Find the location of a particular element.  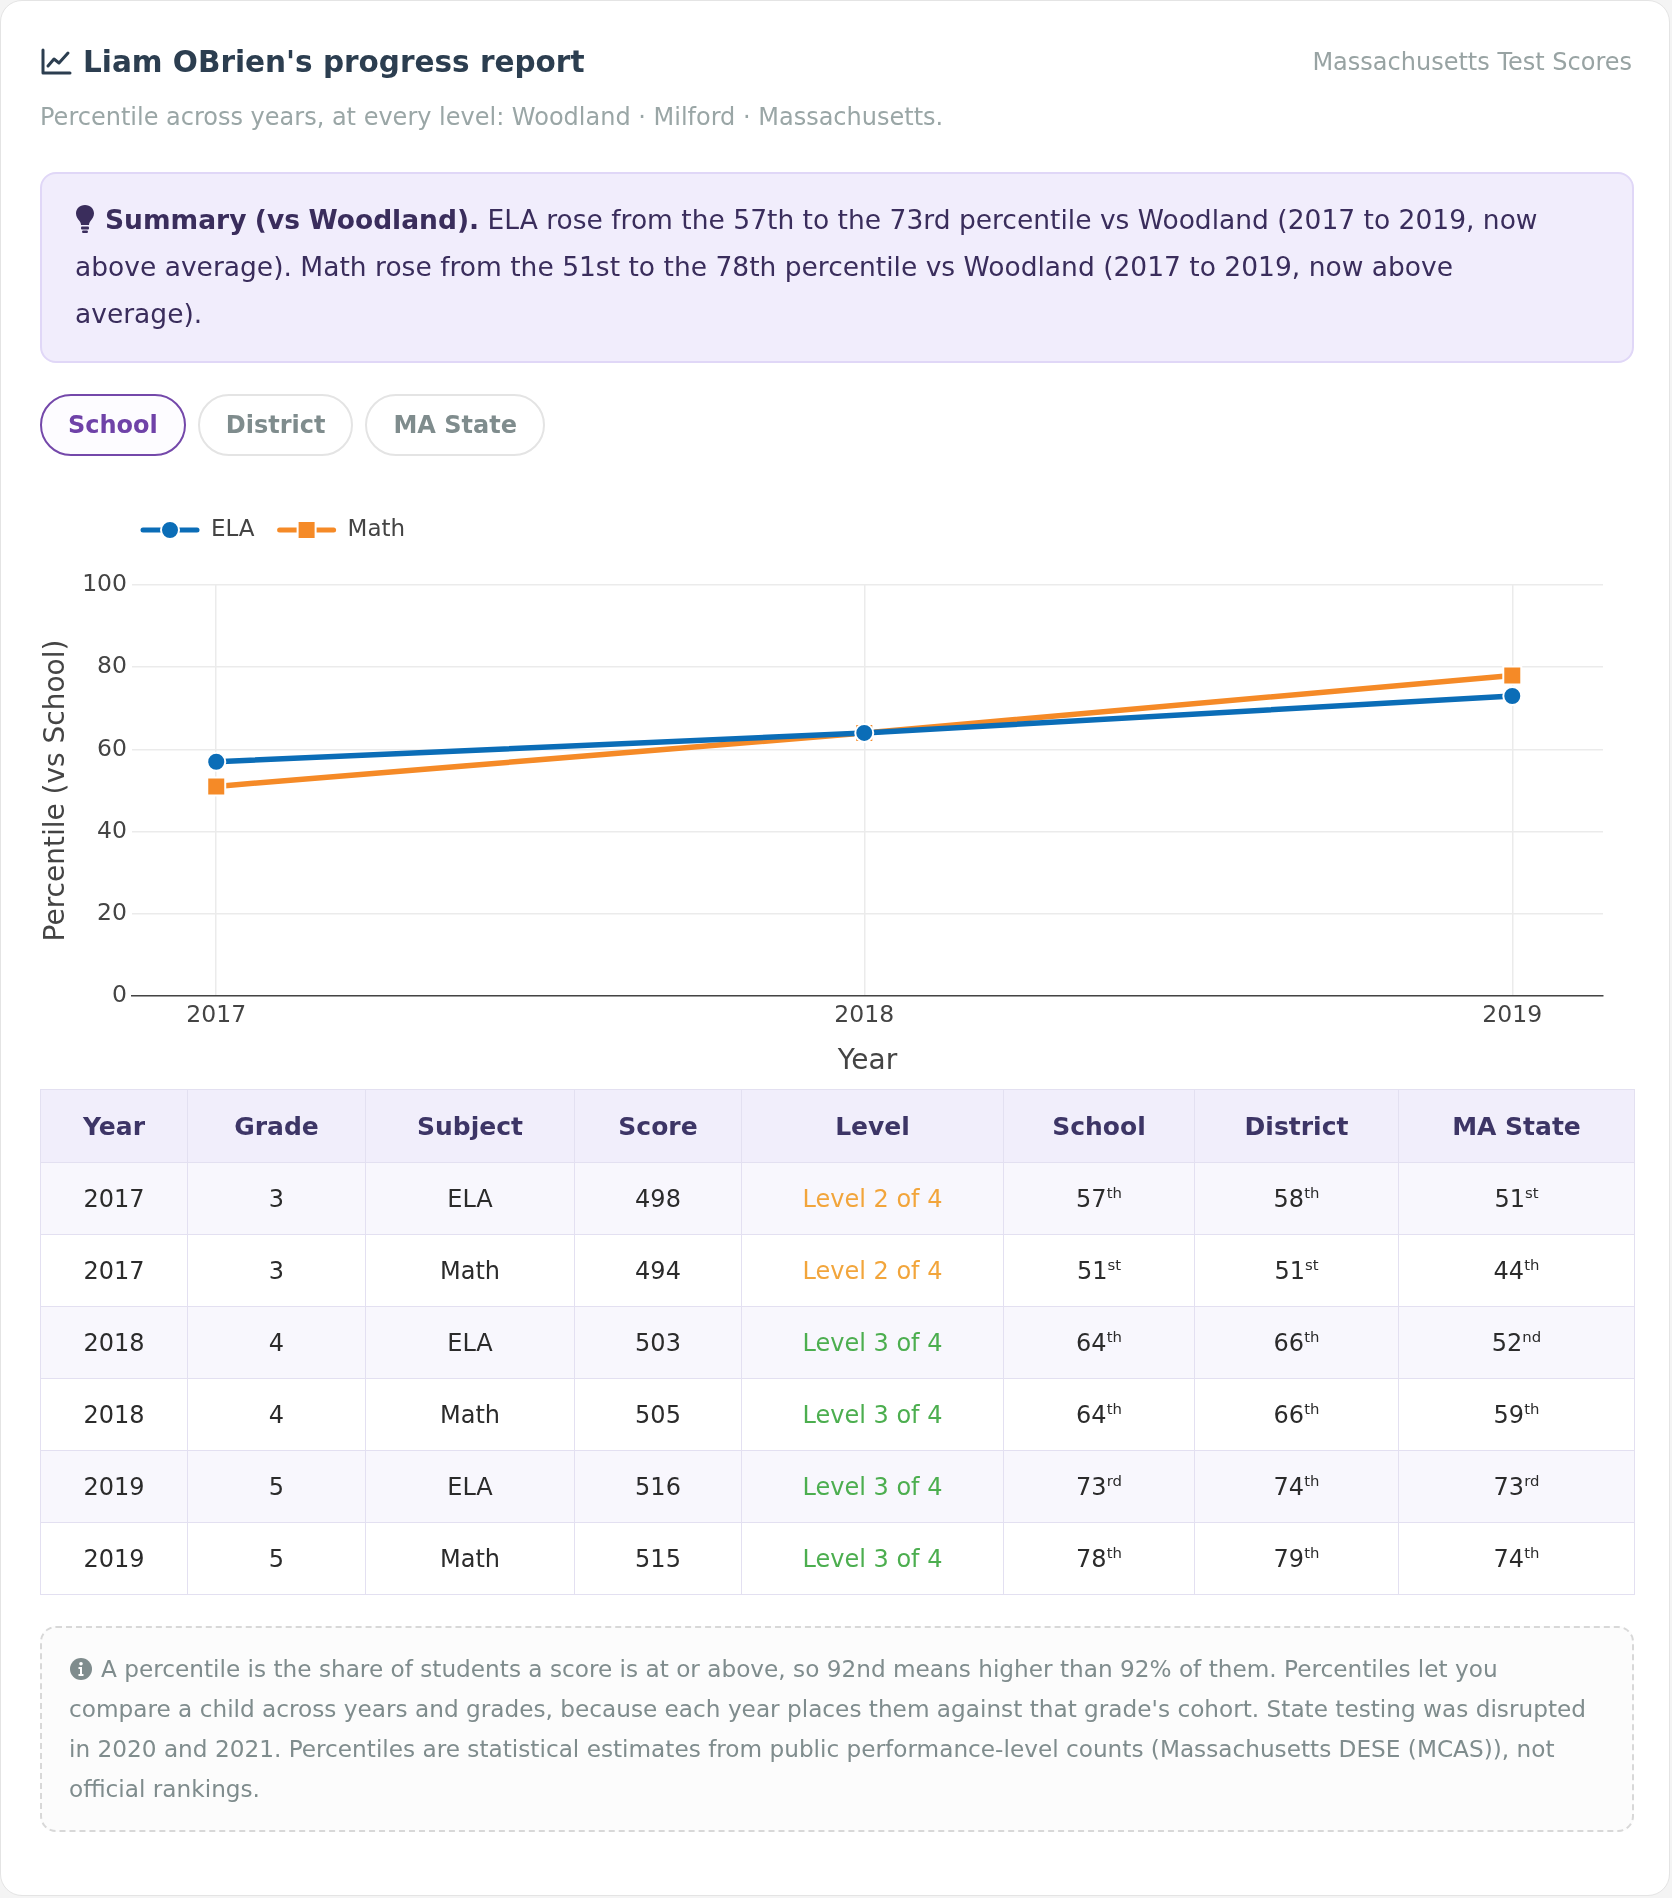

category-label: Year is located at coordinates (114, 1126).